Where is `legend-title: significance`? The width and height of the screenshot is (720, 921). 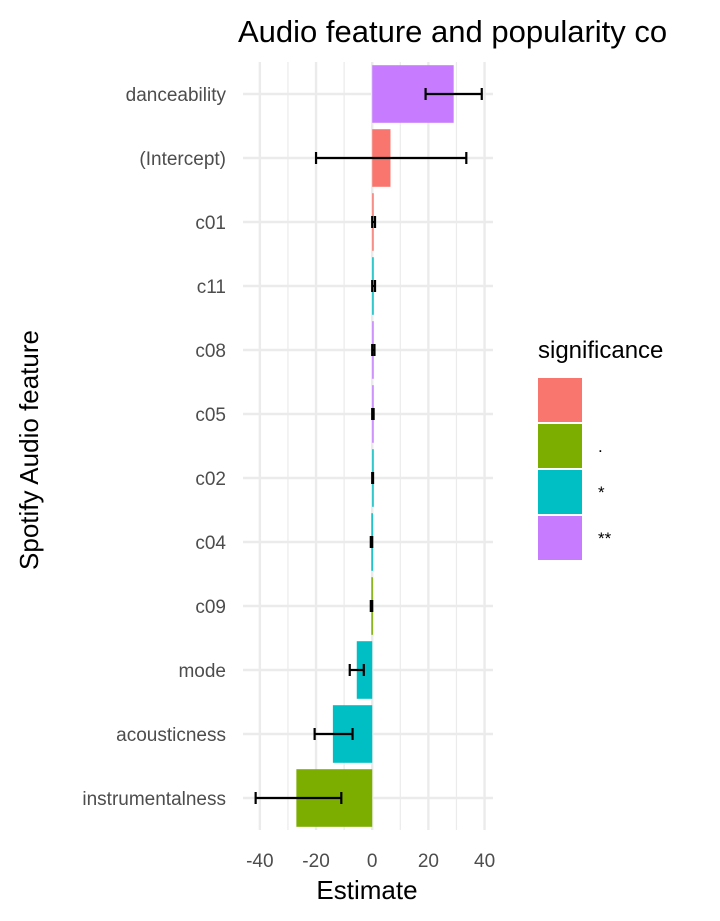 legend-title: significance is located at coordinates (600, 350).